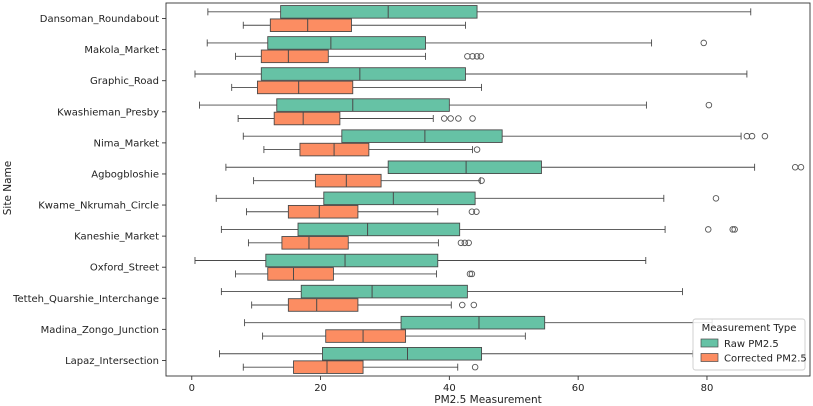  Describe the element at coordinates (749, 328) in the screenshot. I see `legend-title: Measurement Type` at that location.